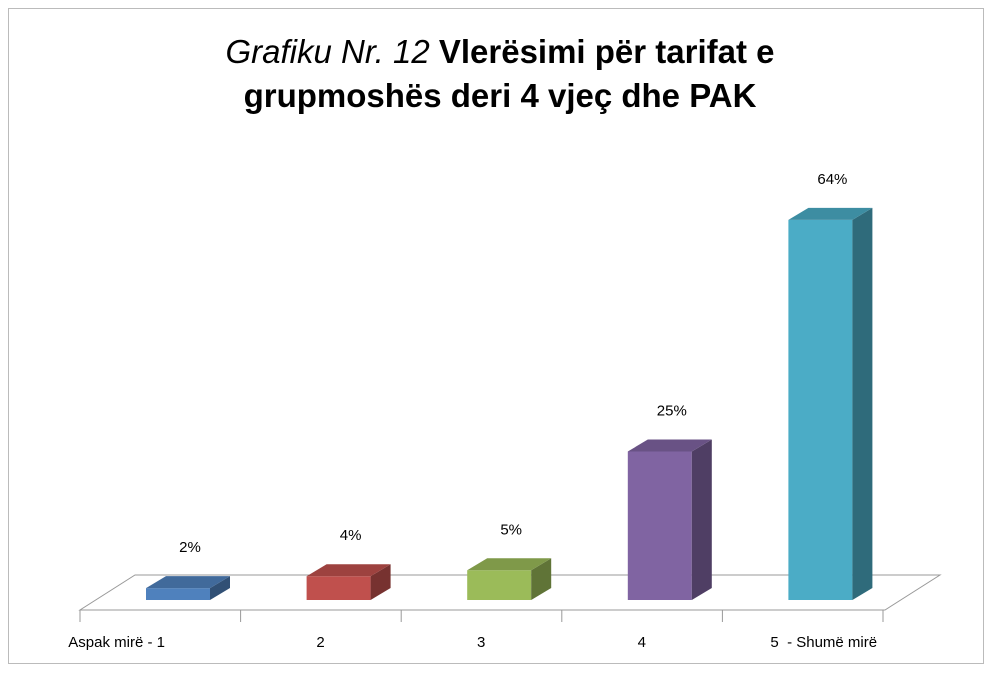 This screenshot has height=673, width=993. What do you see at coordinates (823, 642) in the screenshot?
I see `x-tick-label: 5 - Shumë mirë` at bounding box center [823, 642].